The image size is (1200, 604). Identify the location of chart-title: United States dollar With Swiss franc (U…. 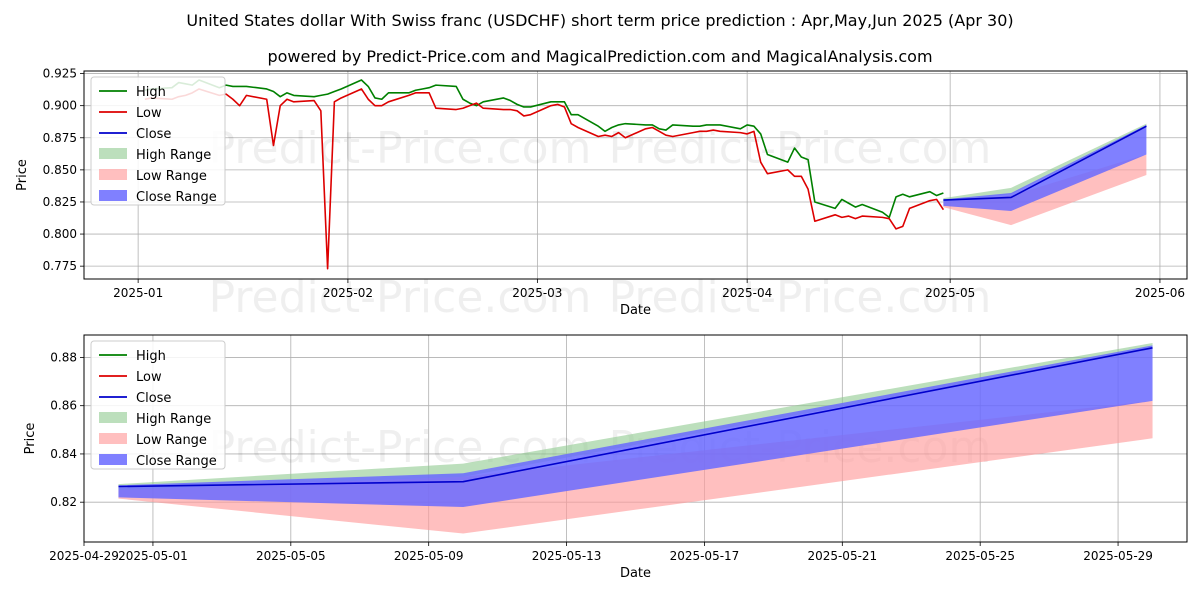
(599, 20).